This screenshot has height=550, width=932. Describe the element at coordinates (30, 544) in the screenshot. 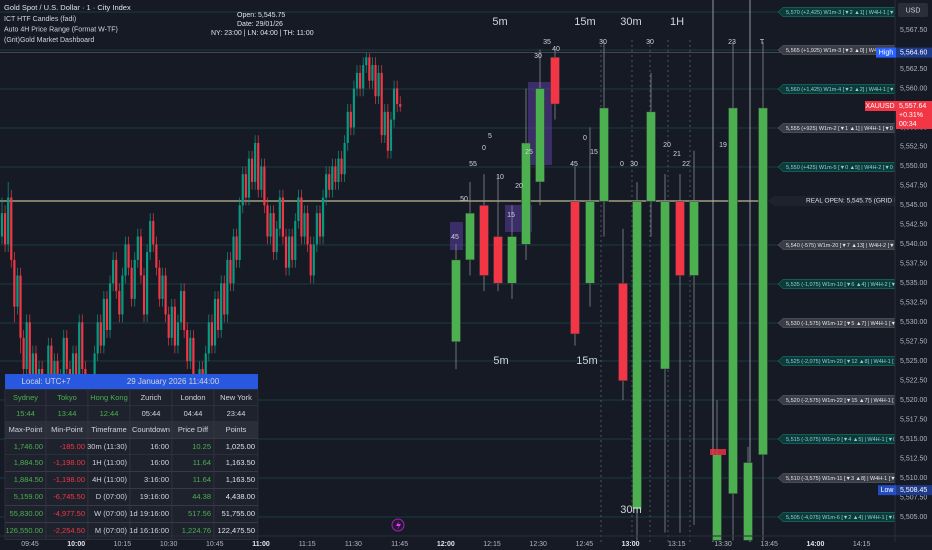

I see `time-tick-label: 09:45` at that location.